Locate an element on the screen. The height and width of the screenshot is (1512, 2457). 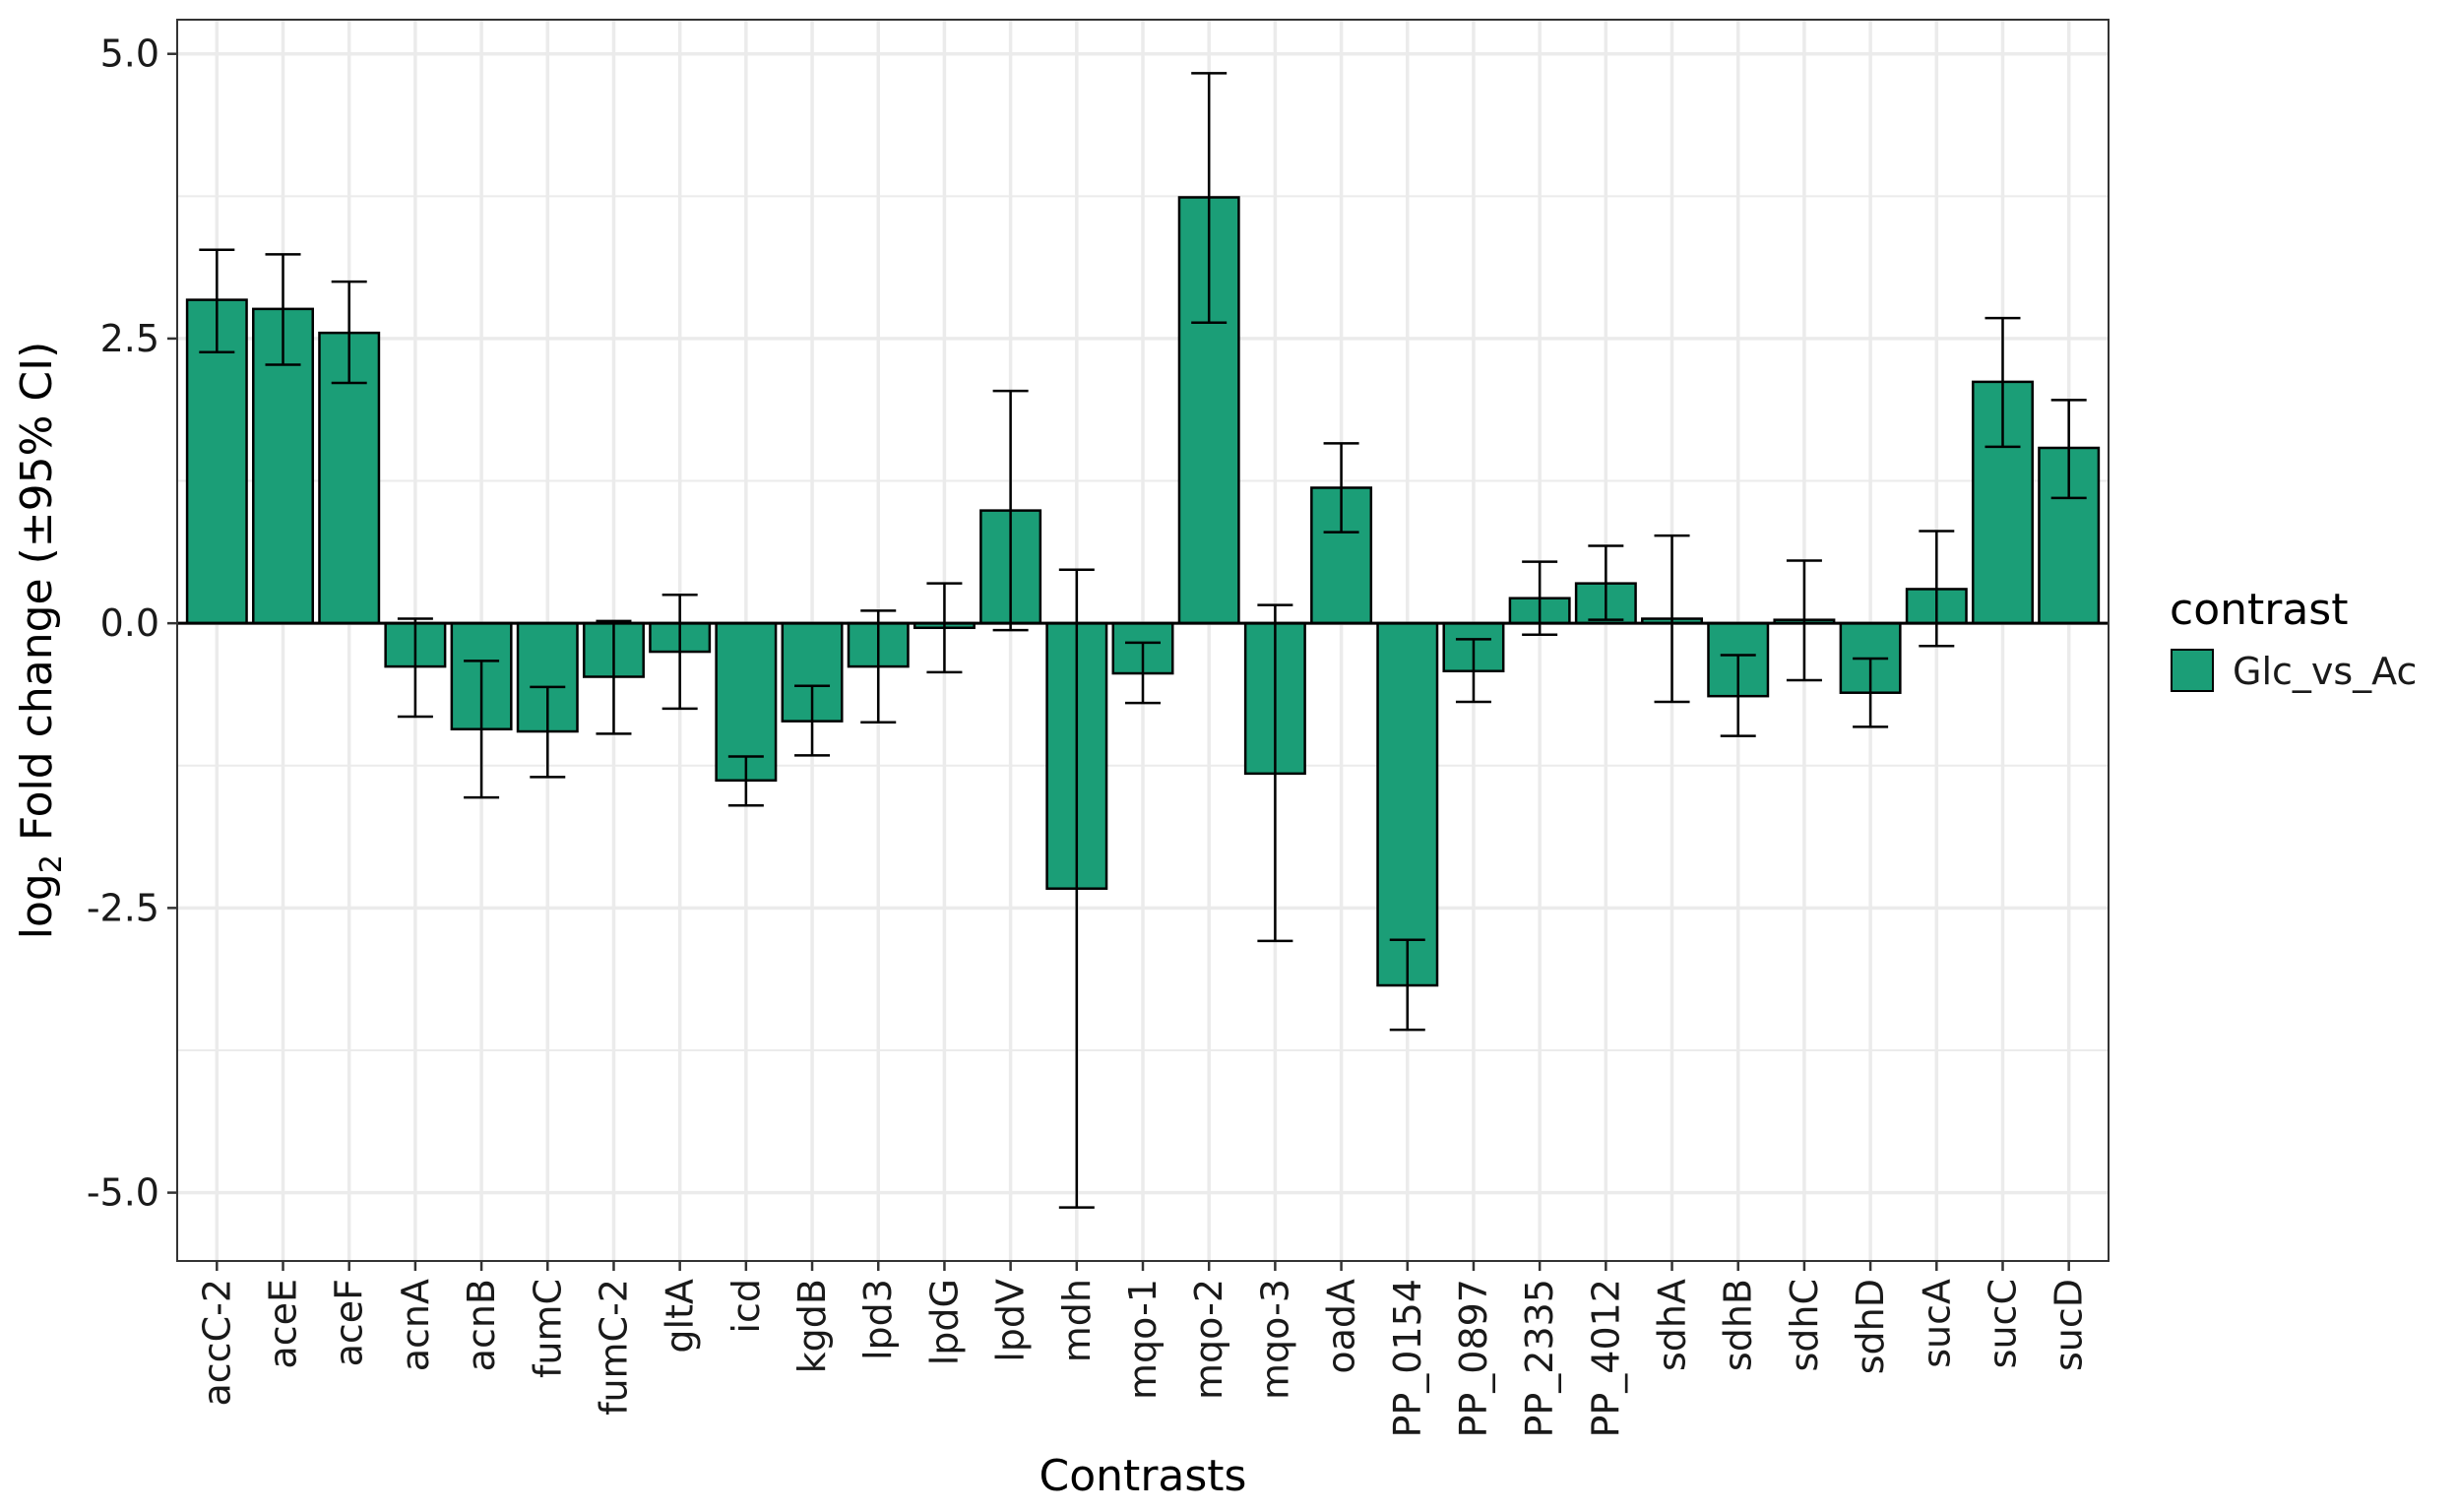
x-tick-label: icd is located at coordinates (746, 1306).